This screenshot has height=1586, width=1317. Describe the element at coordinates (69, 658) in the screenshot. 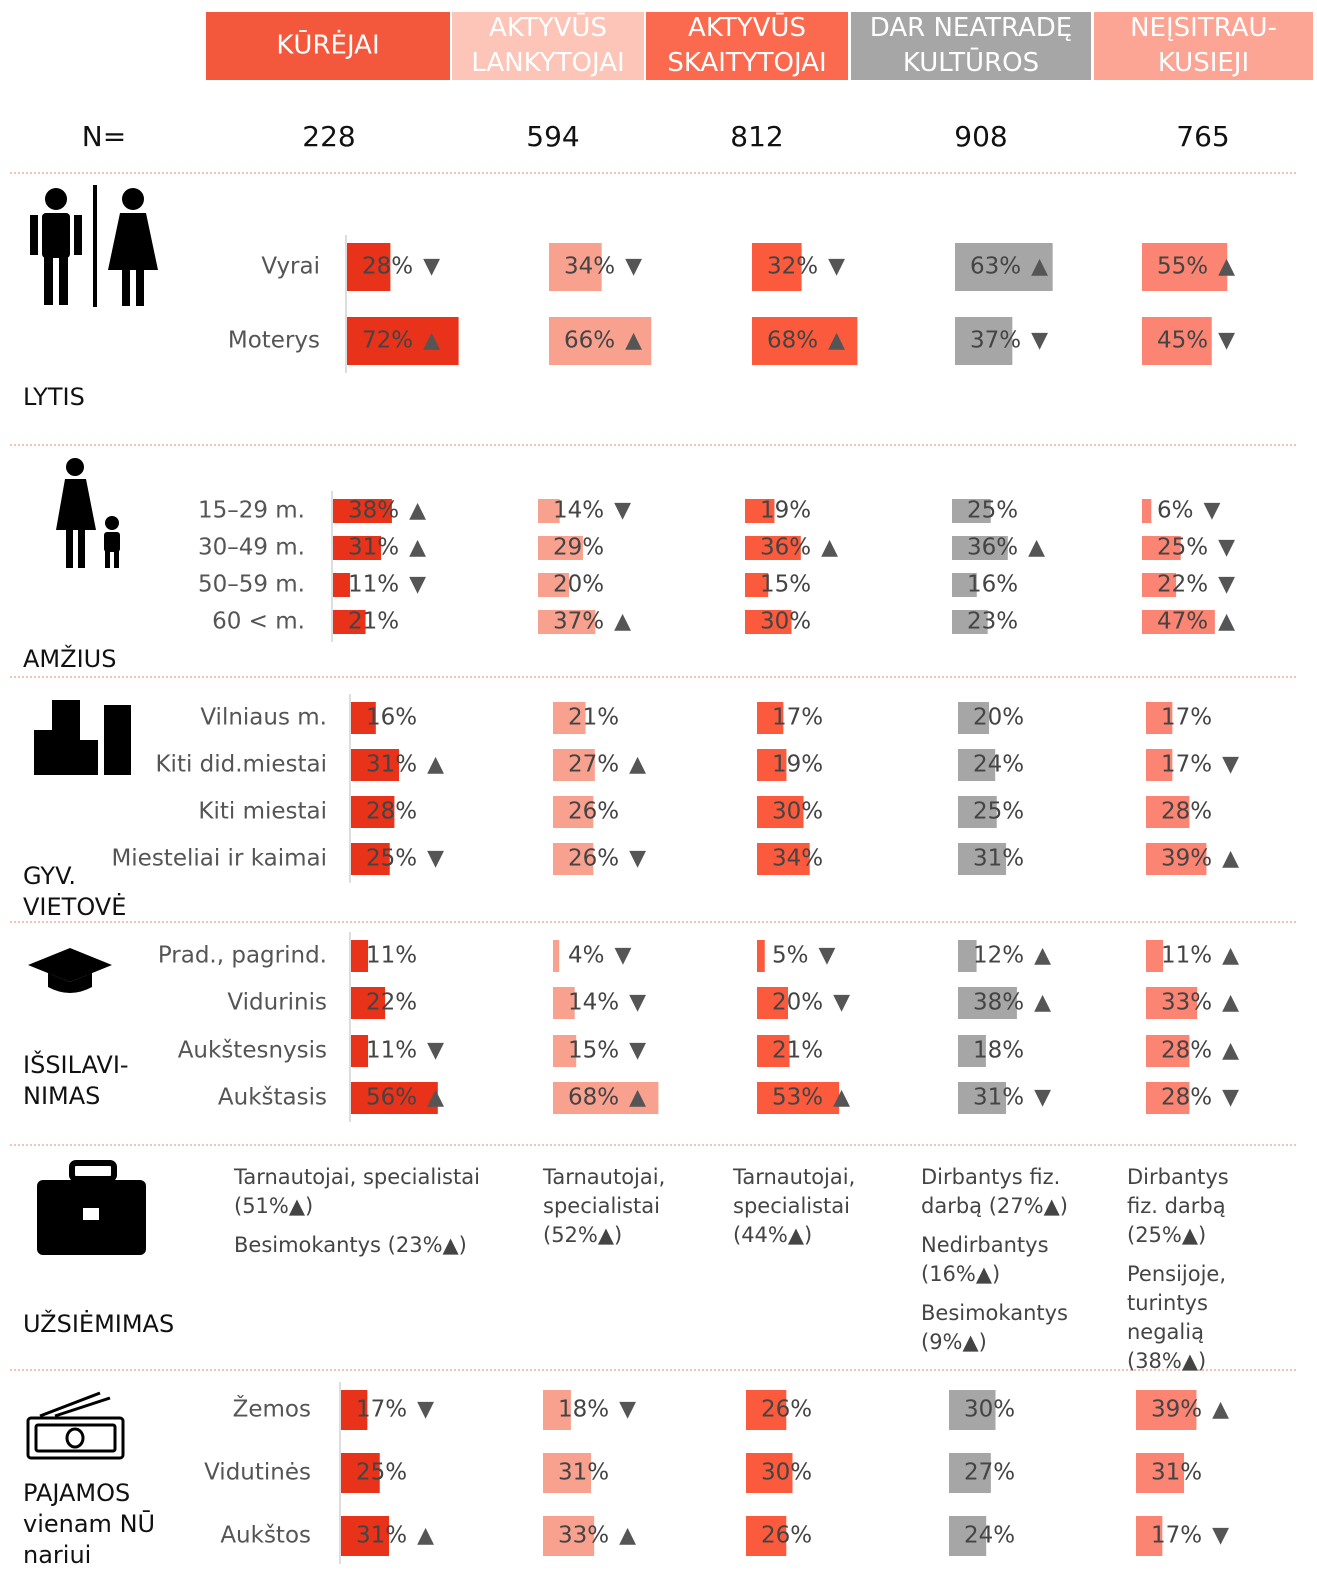

I see `section-title: AMŽIUS` at that location.